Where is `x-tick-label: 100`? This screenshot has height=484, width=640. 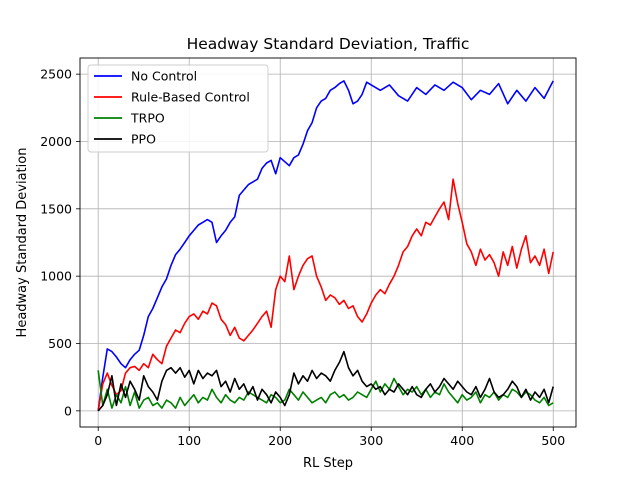 x-tick-label: 100 is located at coordinates (189, 440).